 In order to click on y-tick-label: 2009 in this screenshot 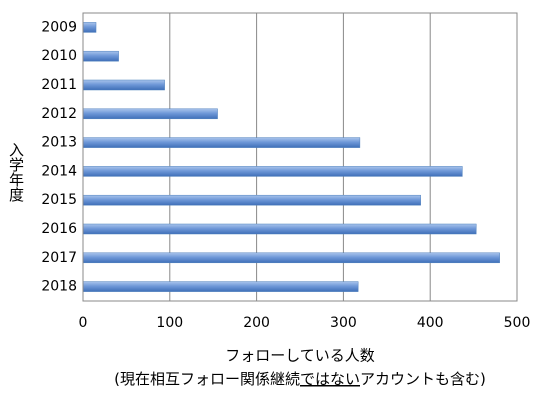, I will do `click(59, 27)`.